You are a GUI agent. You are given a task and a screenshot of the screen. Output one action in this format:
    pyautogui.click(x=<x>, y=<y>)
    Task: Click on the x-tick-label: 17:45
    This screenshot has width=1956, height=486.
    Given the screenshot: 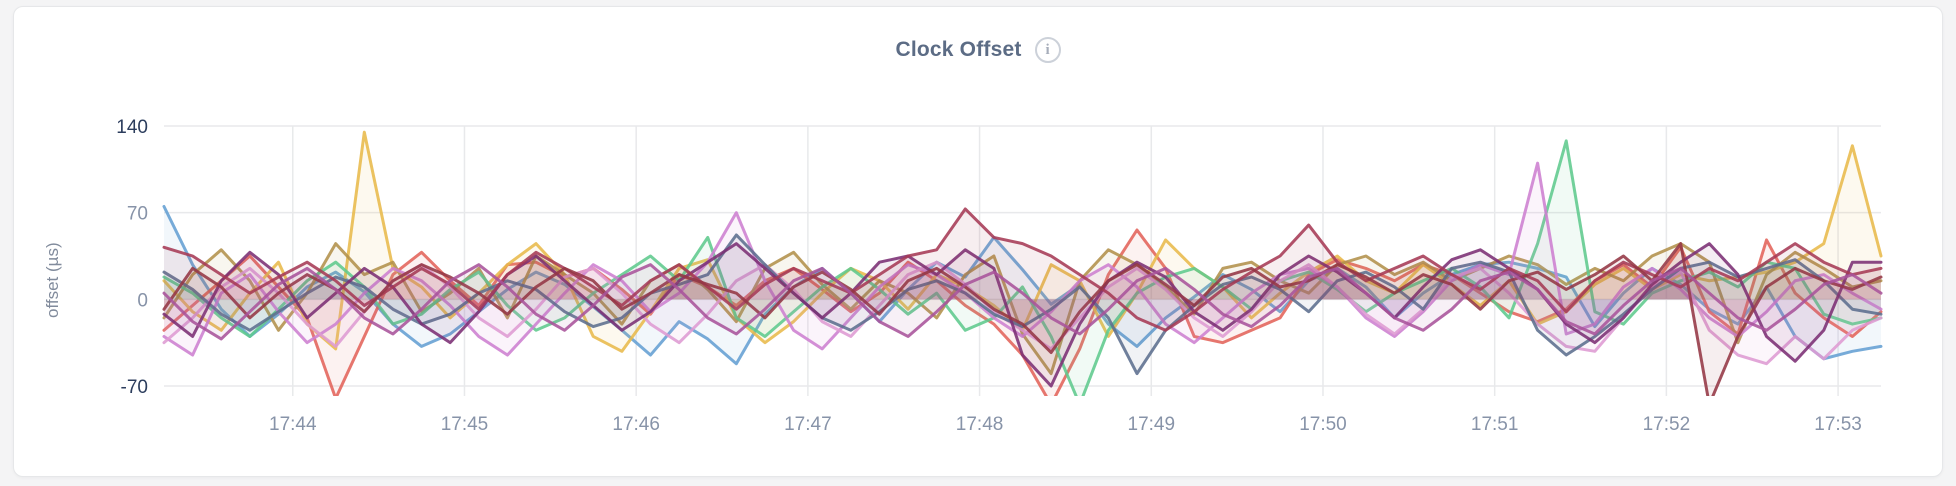 What is the action you would take?
    pyautogui.click(x=465, y=424)
    